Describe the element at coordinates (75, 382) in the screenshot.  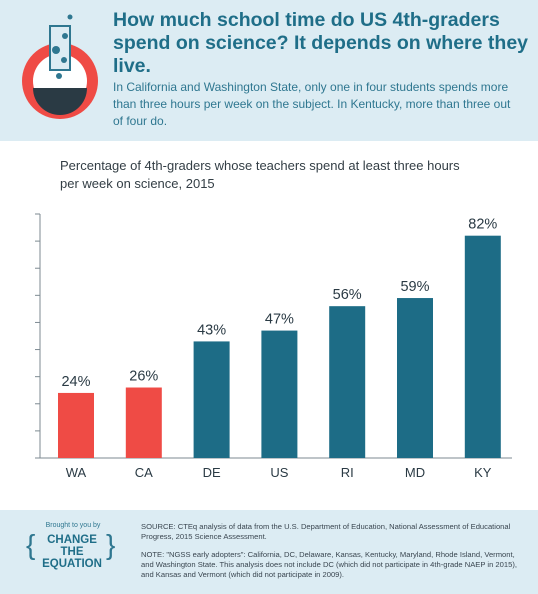
I see `data-label-wa: 24%` at that location.